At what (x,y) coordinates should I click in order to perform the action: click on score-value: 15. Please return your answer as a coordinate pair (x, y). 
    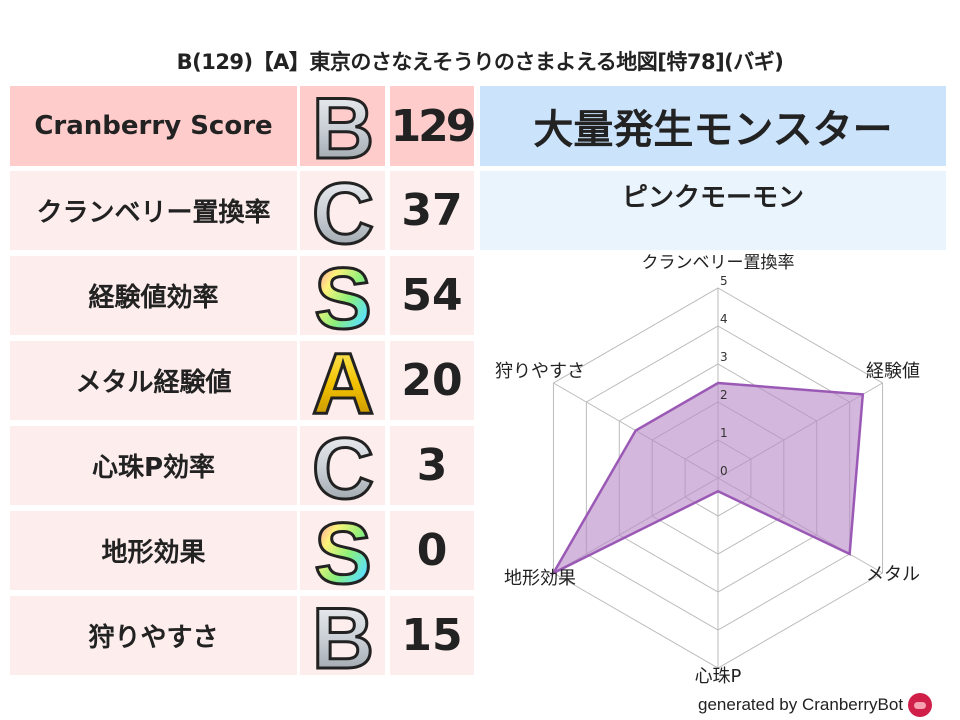
    Looking at the image, I should click on (432, 635).